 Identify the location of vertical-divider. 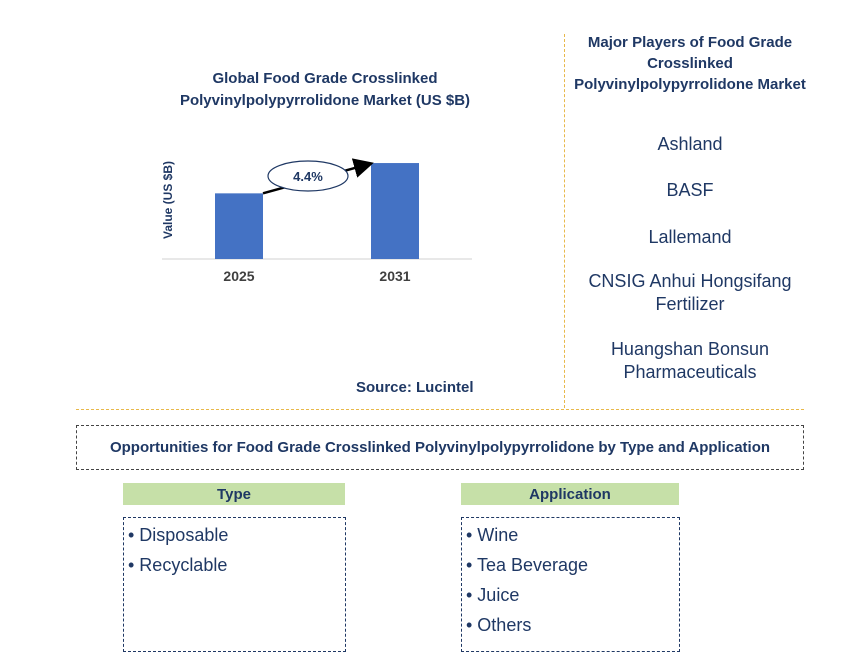
(564, 221).